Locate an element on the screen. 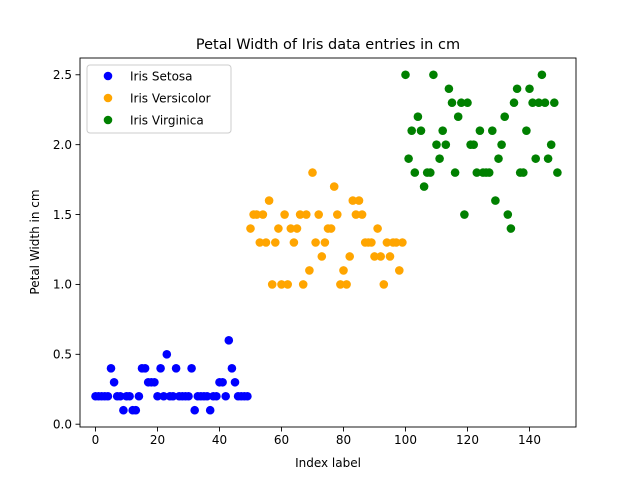 Image resolution: width=640 pixels, height=480 pixels. legend-label: Iris Virginica is located at coordinates (167, 121).